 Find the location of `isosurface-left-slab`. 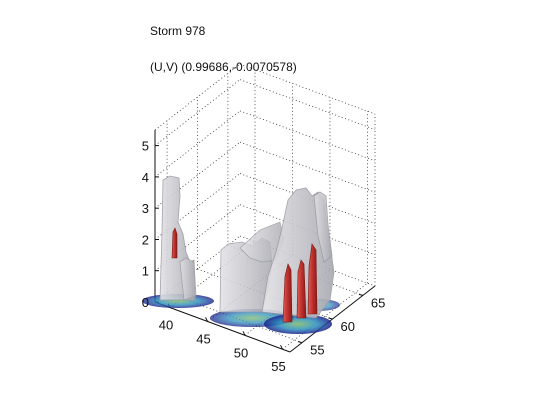

isosurface-left-slab is located at coordinates (188, 279).